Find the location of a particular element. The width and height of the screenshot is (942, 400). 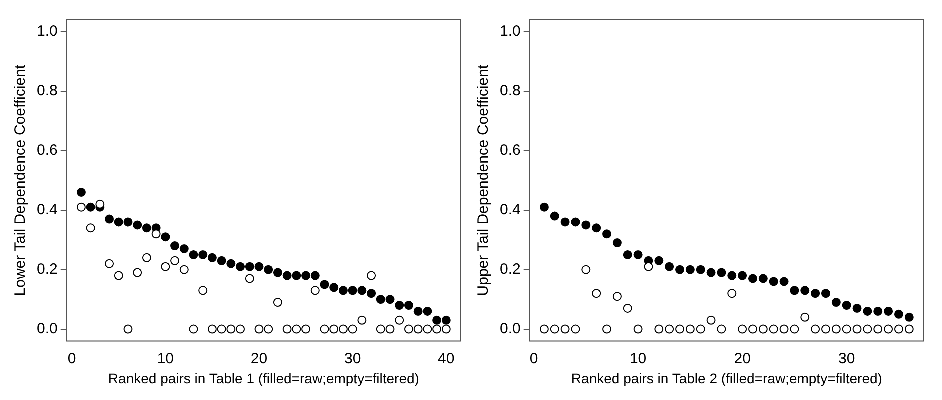

y-tick-label: 0.2 is located at coordinates (47, 269).